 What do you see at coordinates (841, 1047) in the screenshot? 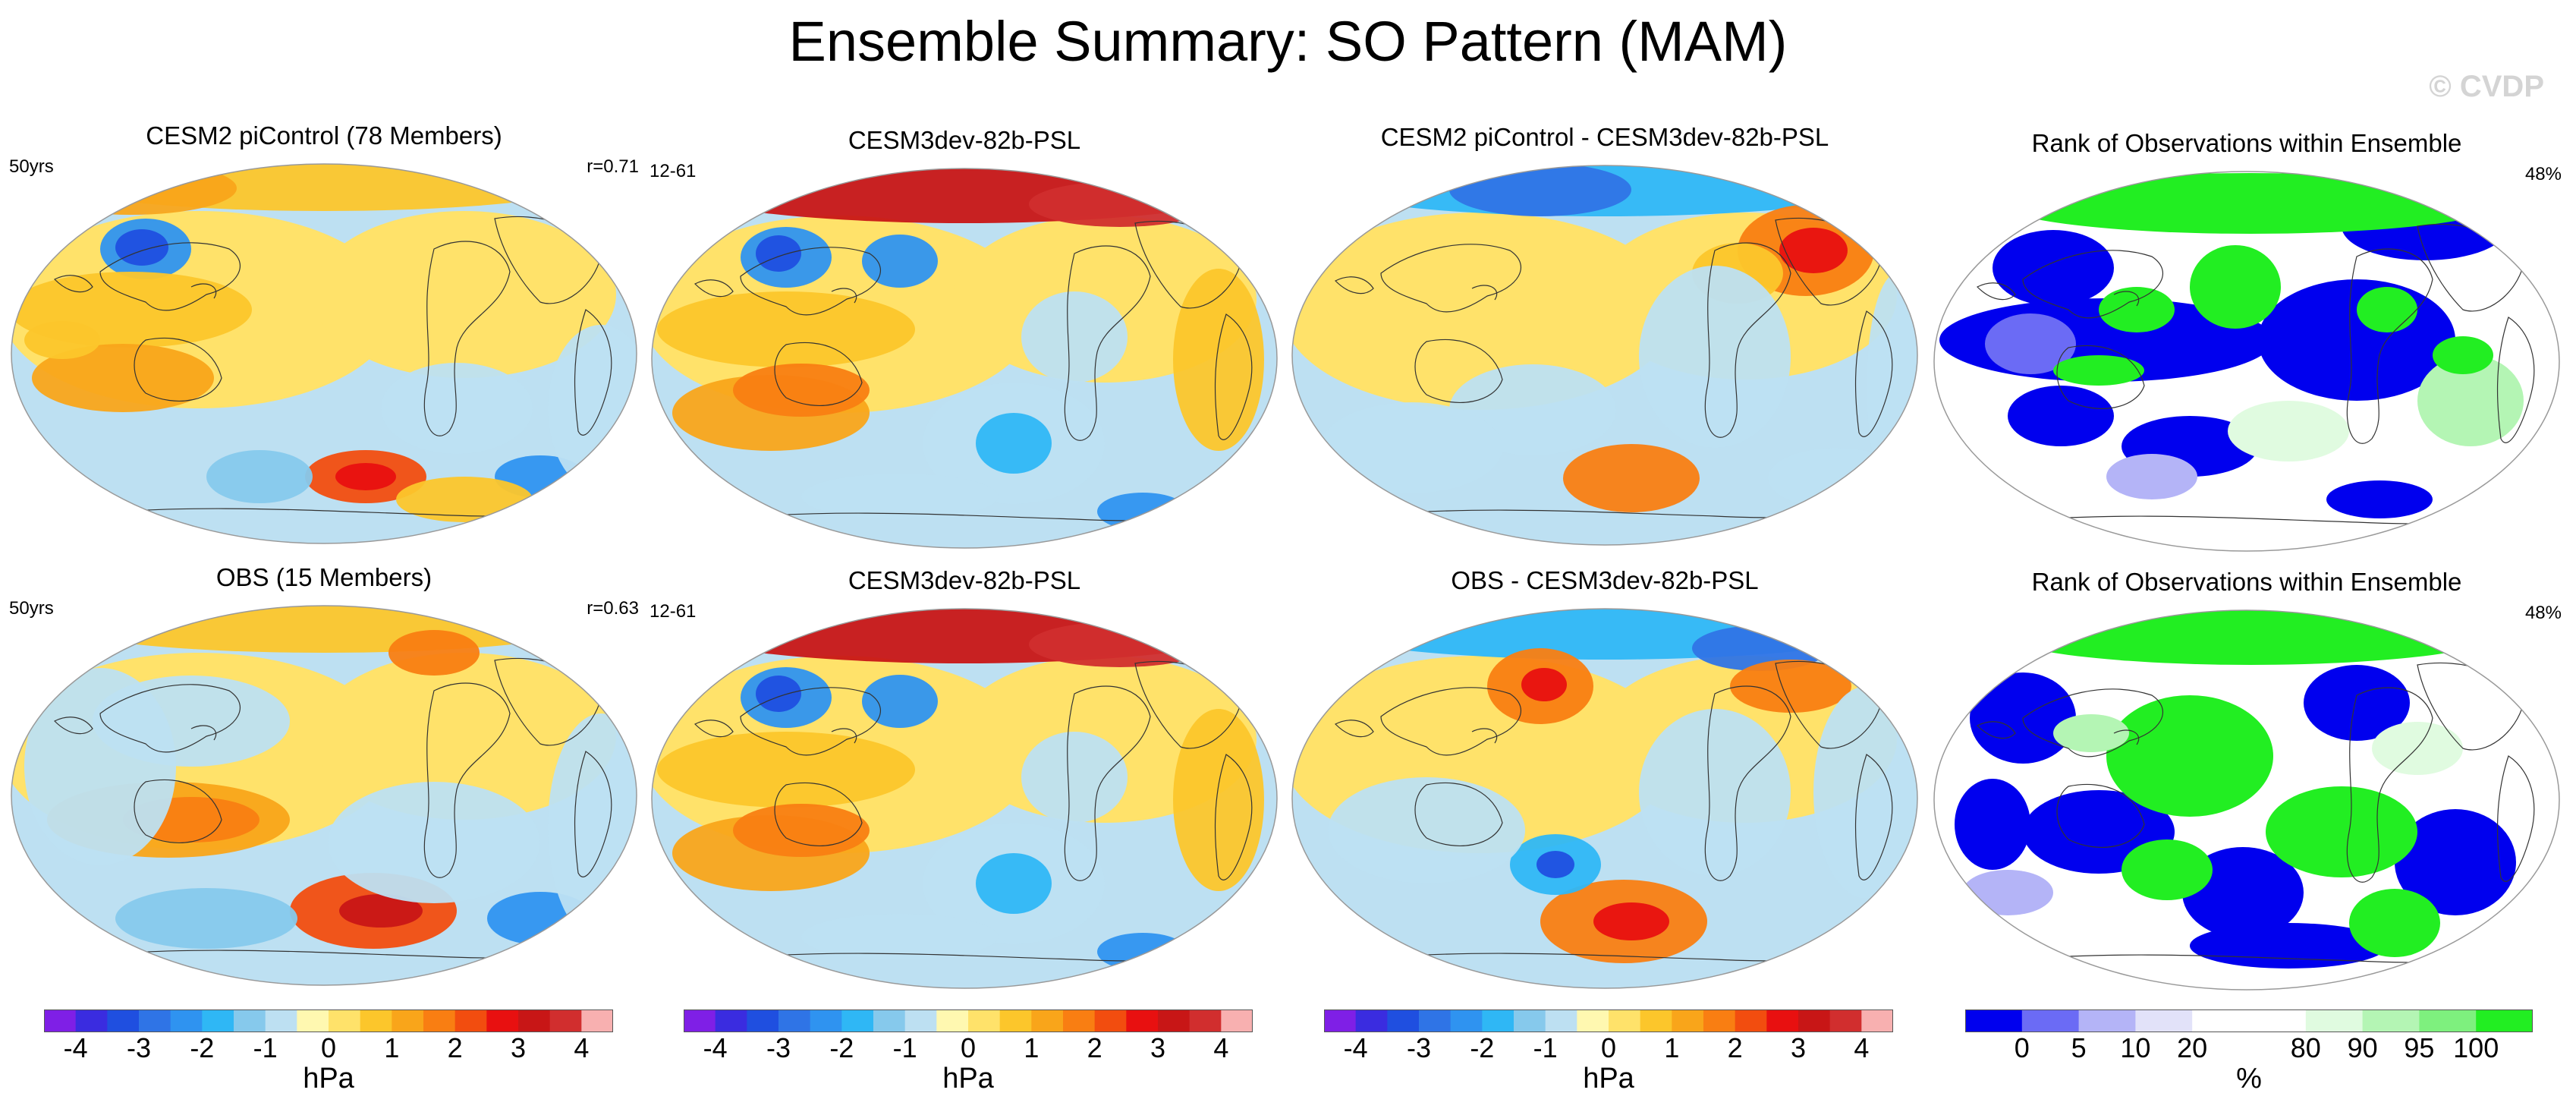
I see `colorbar-tick-label: -2` at bounding box center [841, 1047].